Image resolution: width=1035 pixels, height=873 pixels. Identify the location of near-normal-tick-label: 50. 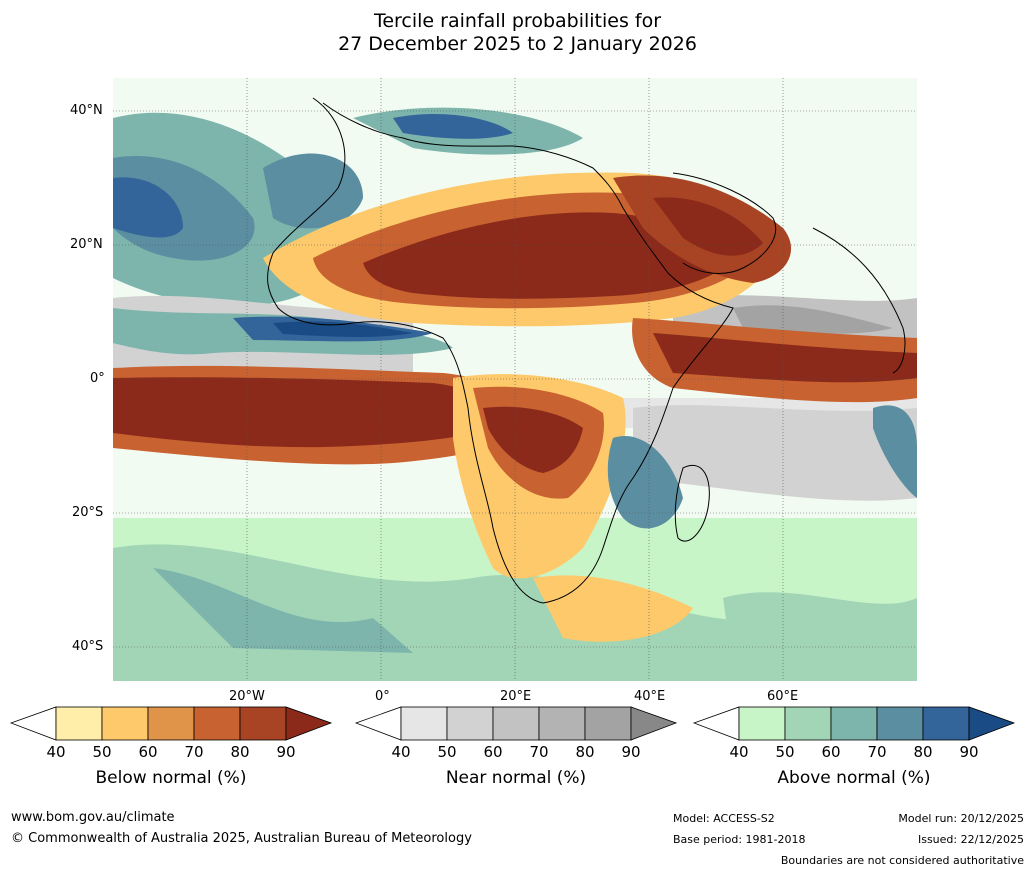
(447, 752).